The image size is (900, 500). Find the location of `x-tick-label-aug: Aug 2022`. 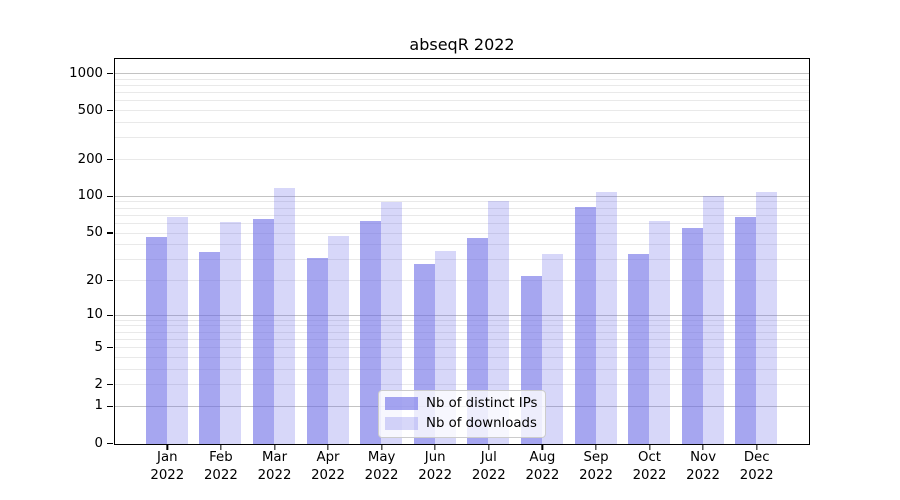

x-tick-label-aug: Aug 2022 is located at coordinates (542, 466).